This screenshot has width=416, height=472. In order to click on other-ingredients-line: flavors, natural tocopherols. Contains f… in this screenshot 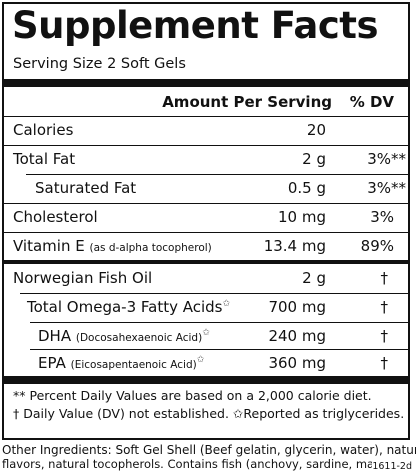, I will do `click(187, 464)`.